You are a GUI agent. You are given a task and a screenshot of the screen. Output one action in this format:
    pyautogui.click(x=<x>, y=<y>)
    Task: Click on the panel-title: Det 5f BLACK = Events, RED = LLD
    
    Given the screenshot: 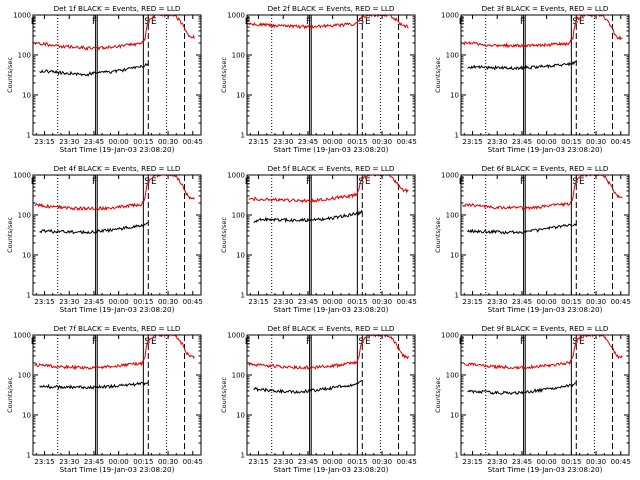 What is the action you would take?
    pyautogui.click(x=331, y=168)
    